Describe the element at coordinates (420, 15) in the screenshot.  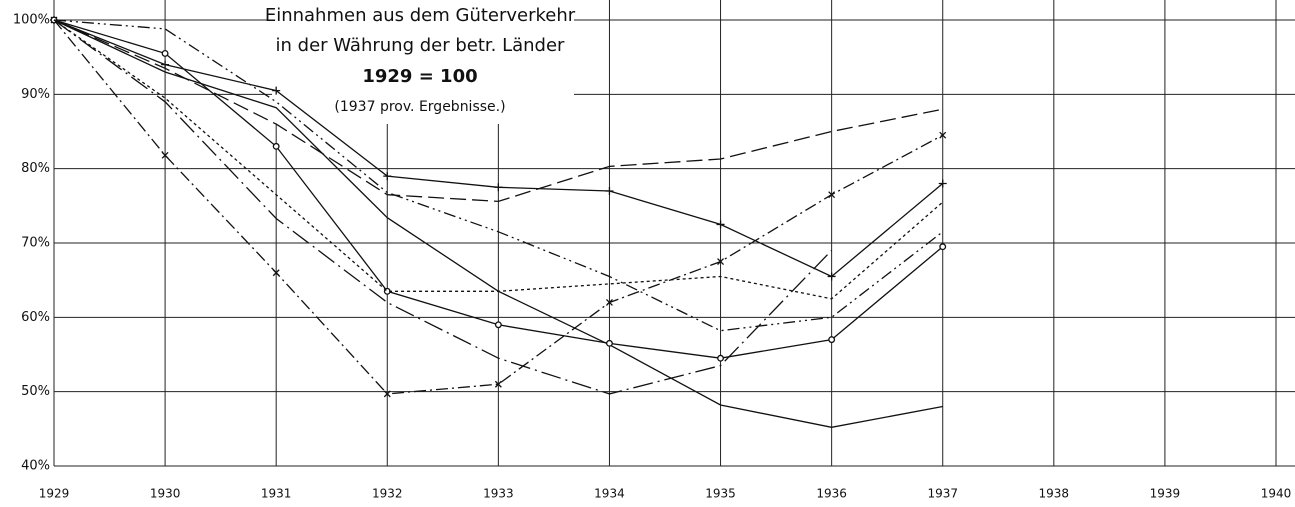
I see `chart-title: Einnahmen aus dem Güterverkehr` at that location.